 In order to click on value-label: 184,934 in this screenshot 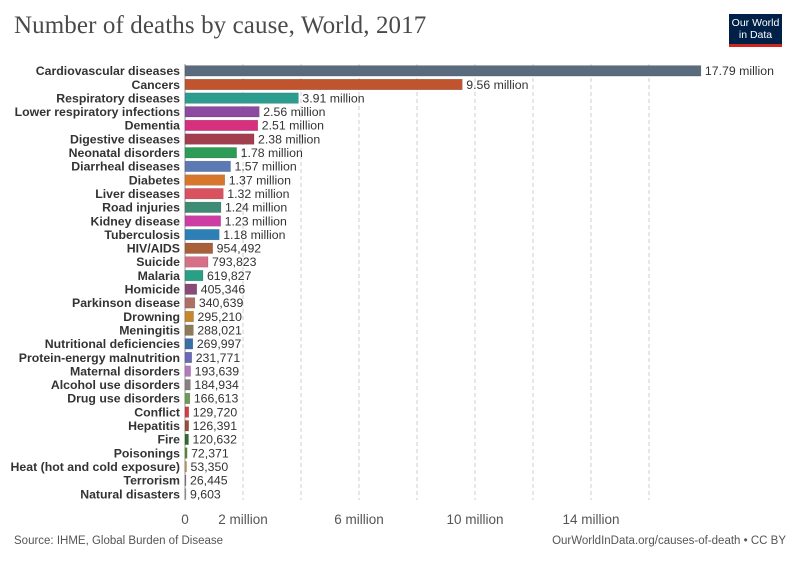, I will do `click(216, 385)`.